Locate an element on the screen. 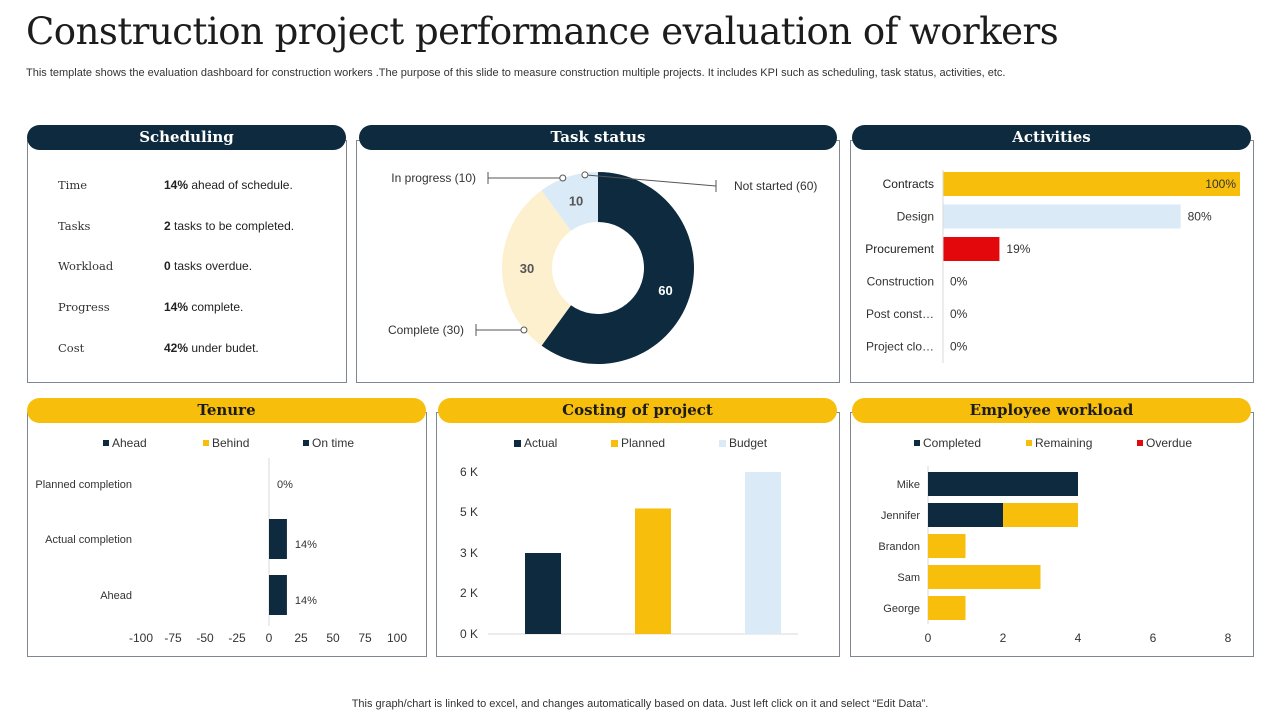 This screenshot has width=1280, height=720. legend-label: Overdue is located at coordinates (1169, 443).